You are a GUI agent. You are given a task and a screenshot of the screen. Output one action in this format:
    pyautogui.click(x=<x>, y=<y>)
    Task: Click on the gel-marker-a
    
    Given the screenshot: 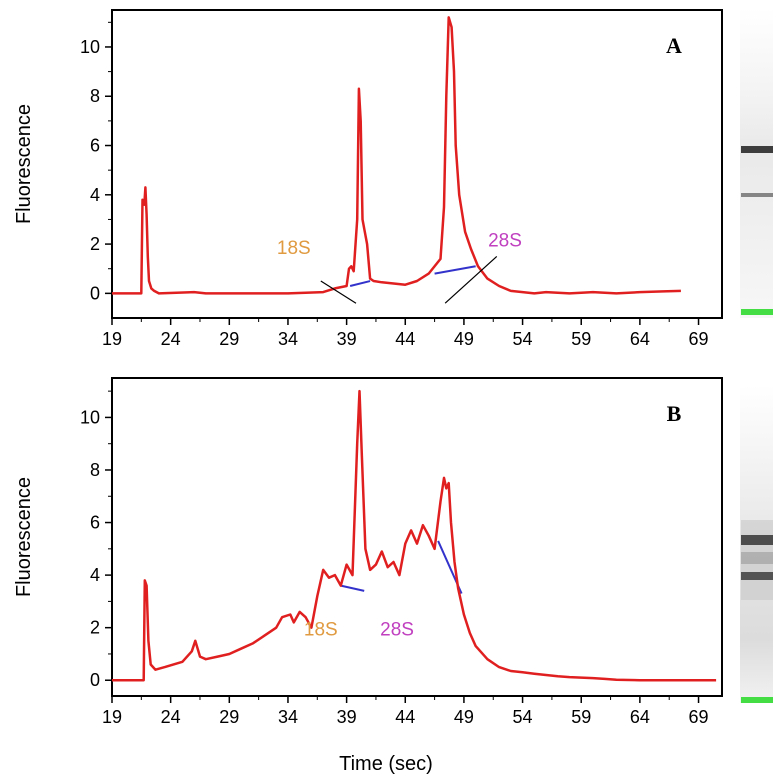 What is the action you would take?
    pyautogui.click(x=757, y=312)
    